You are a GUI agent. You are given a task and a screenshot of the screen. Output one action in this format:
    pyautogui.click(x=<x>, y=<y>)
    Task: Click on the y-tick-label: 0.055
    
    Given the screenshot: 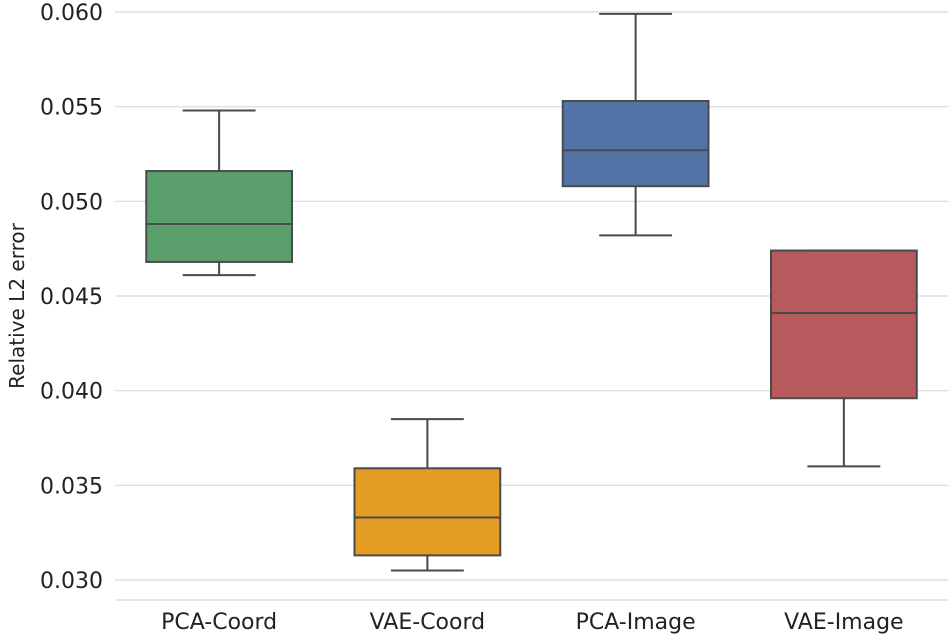 What is the action you would take?
    pyautogui.click(x=71, y=108)
    